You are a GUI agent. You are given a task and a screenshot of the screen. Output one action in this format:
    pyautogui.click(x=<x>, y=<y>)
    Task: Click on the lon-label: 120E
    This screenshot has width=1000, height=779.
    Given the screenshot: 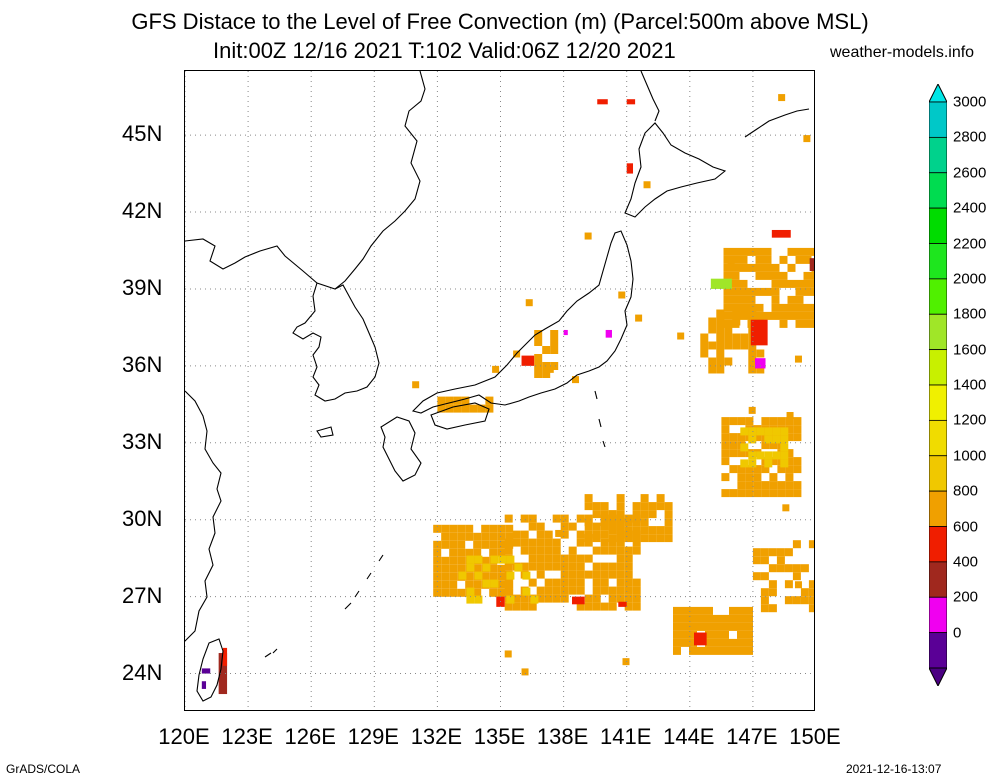 What is the action you would take?
    pyautogui.click(x=184, y=736)
    